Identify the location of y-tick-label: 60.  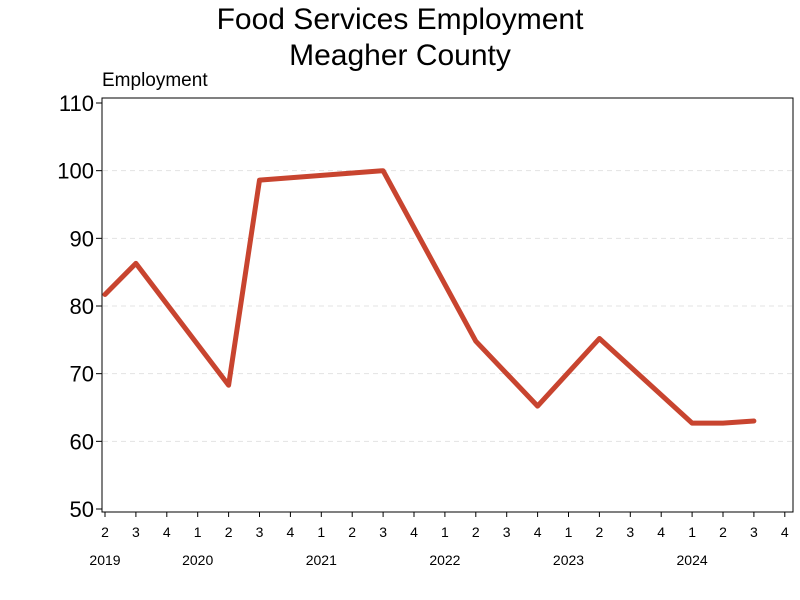
(82, 441).